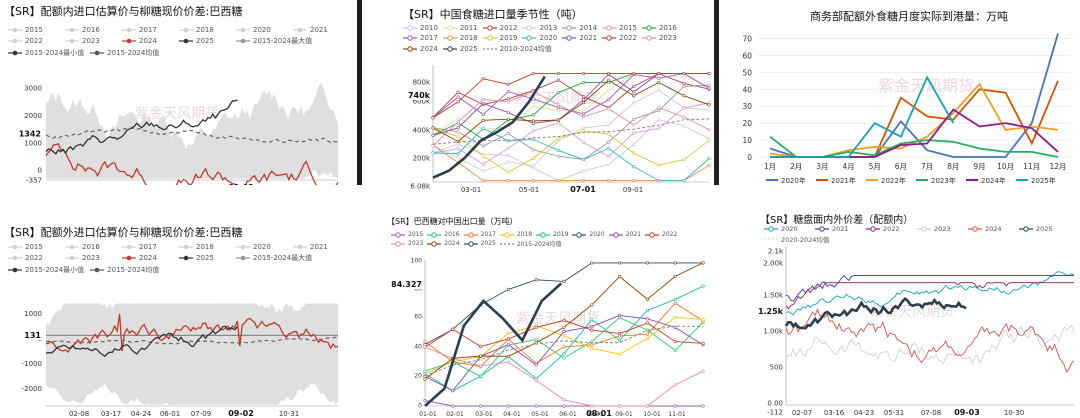 This screenshot has height=418, width=1080. I want to click on legend-label: 2016, so click(91, 247).